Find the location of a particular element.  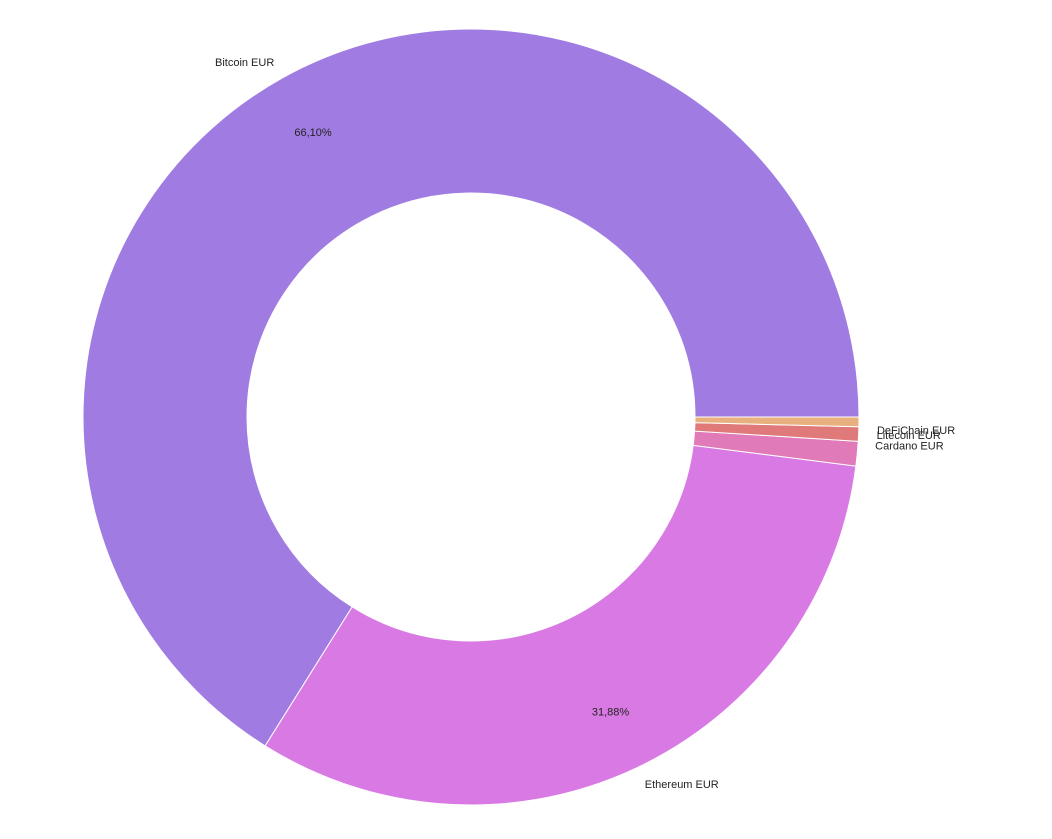

category-label-defichain-eur: DeFiChain EUR is located at coordinates (916, 431).